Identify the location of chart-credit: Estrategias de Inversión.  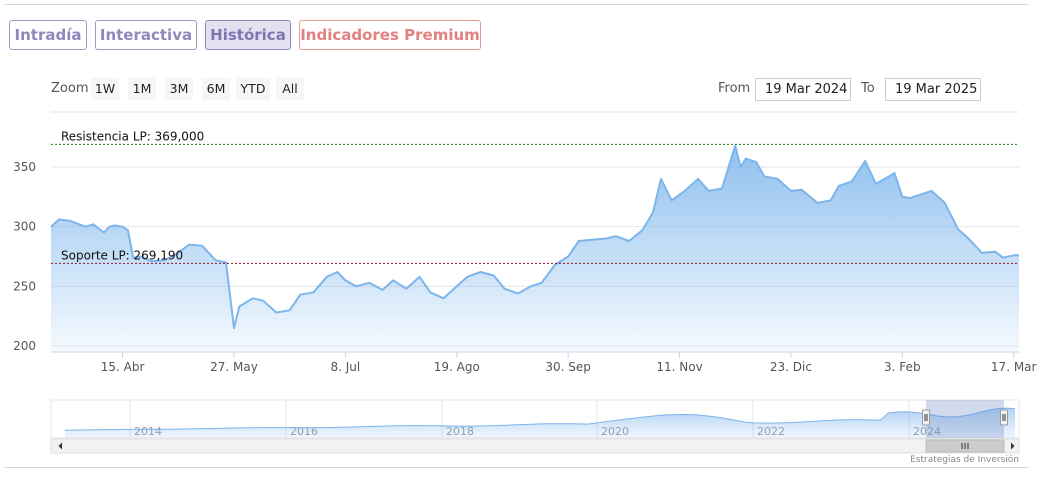
(964, 460).